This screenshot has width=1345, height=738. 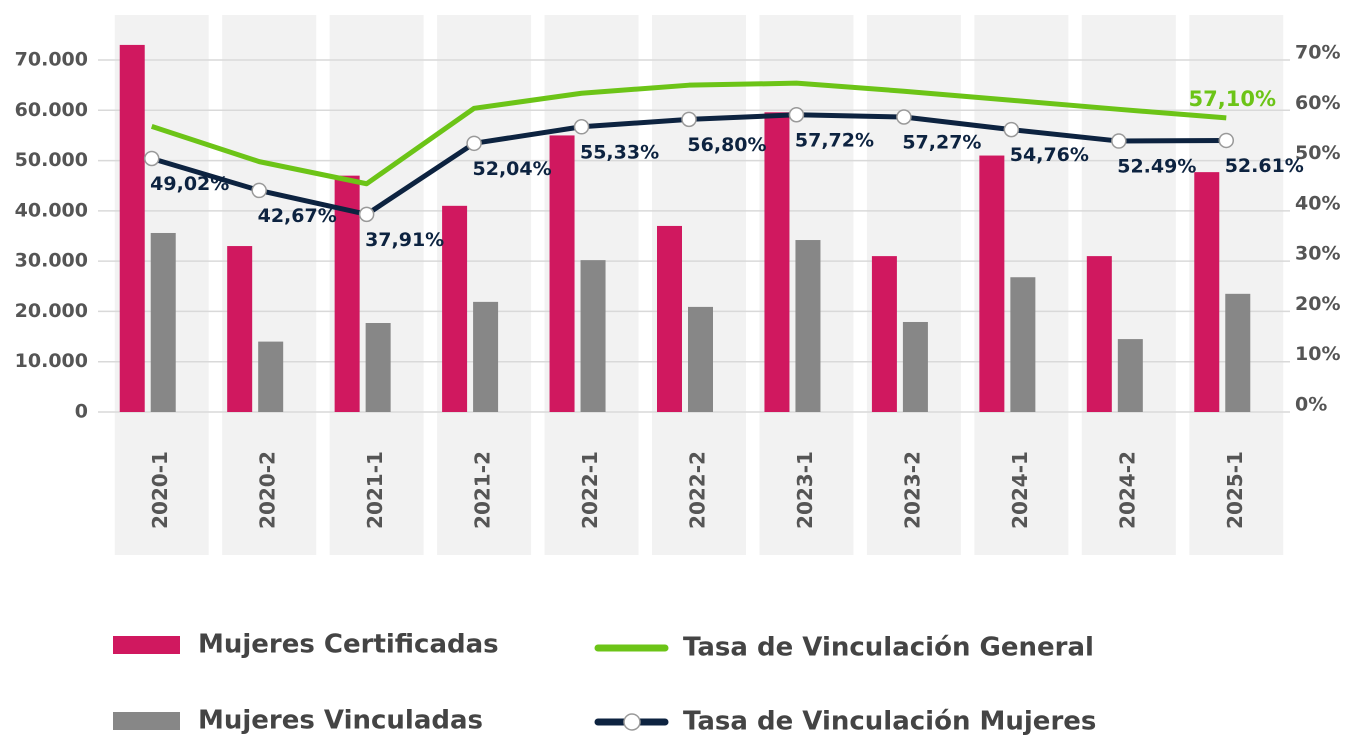 I want to click on y-tick-label: 40.000, so click(x=51, y=210).